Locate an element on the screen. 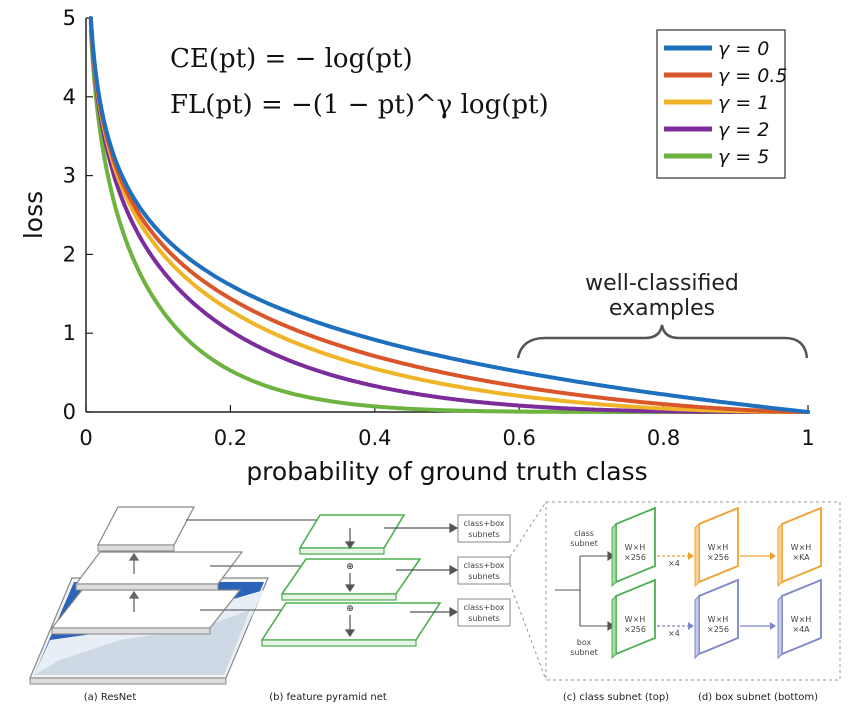 Image resolution: width=849 pixels, height=717 pixels. caption-box-subnet: (d) box subnet (bottom) is located at coordinates (758, 697).